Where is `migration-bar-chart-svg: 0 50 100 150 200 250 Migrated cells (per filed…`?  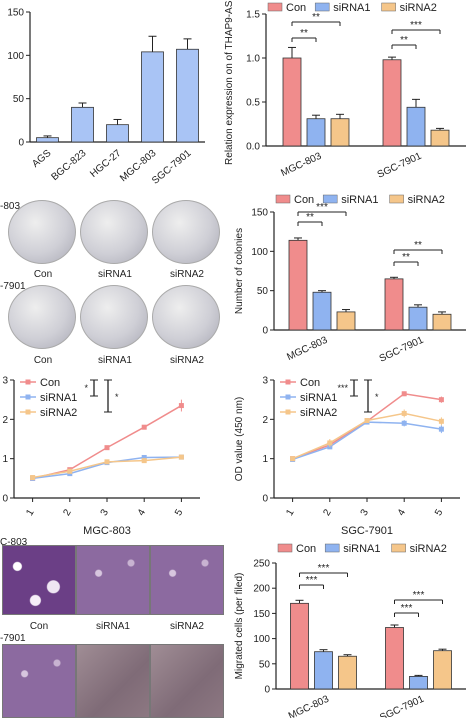 migration-bar-chart-svg: 0 50 100 150 200 250 Migrated cells (per filed… is located at coordinates (350, 630).